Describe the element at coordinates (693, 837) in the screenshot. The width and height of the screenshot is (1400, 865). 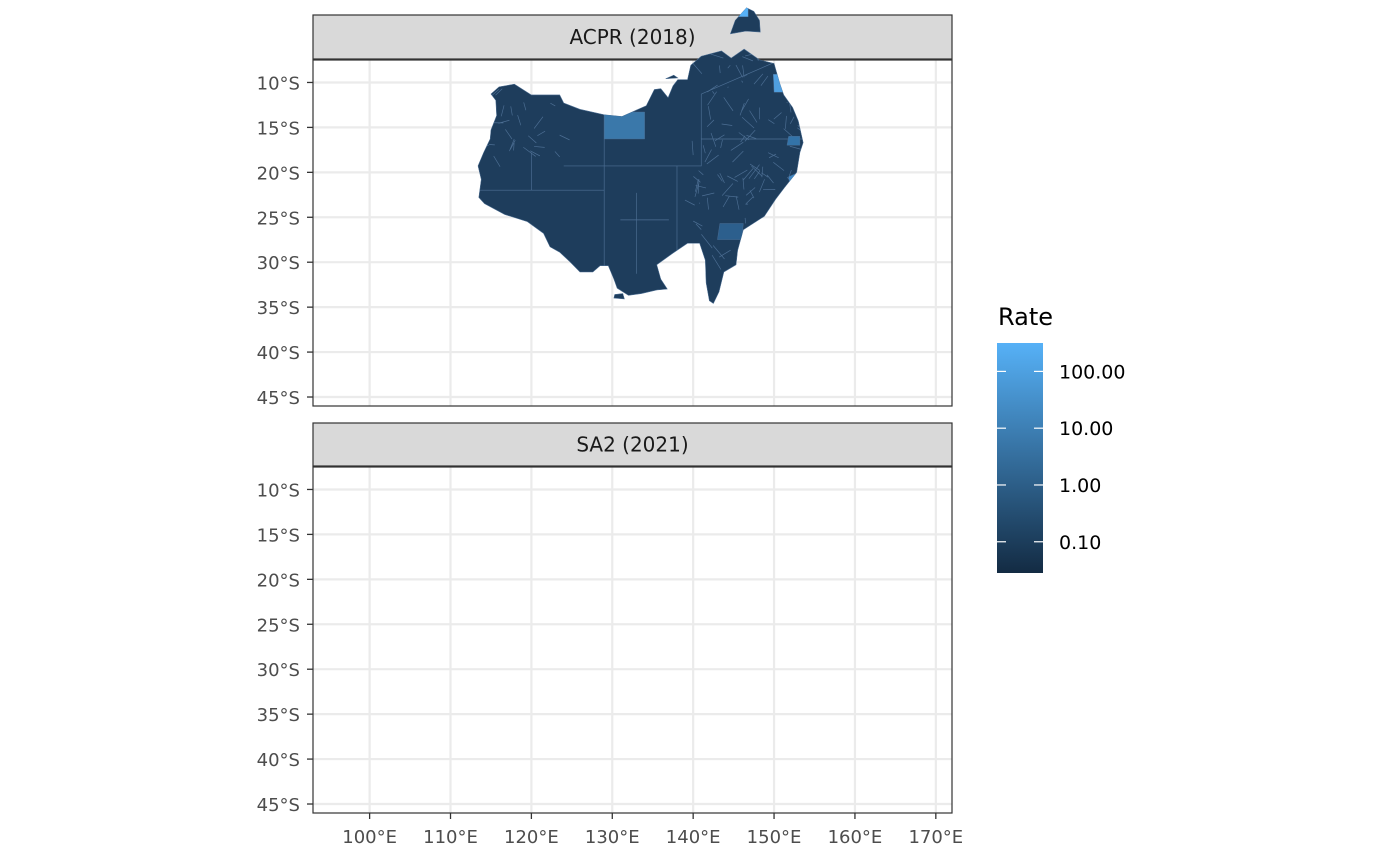
I see `x-tick-label: 140°E` at that location.